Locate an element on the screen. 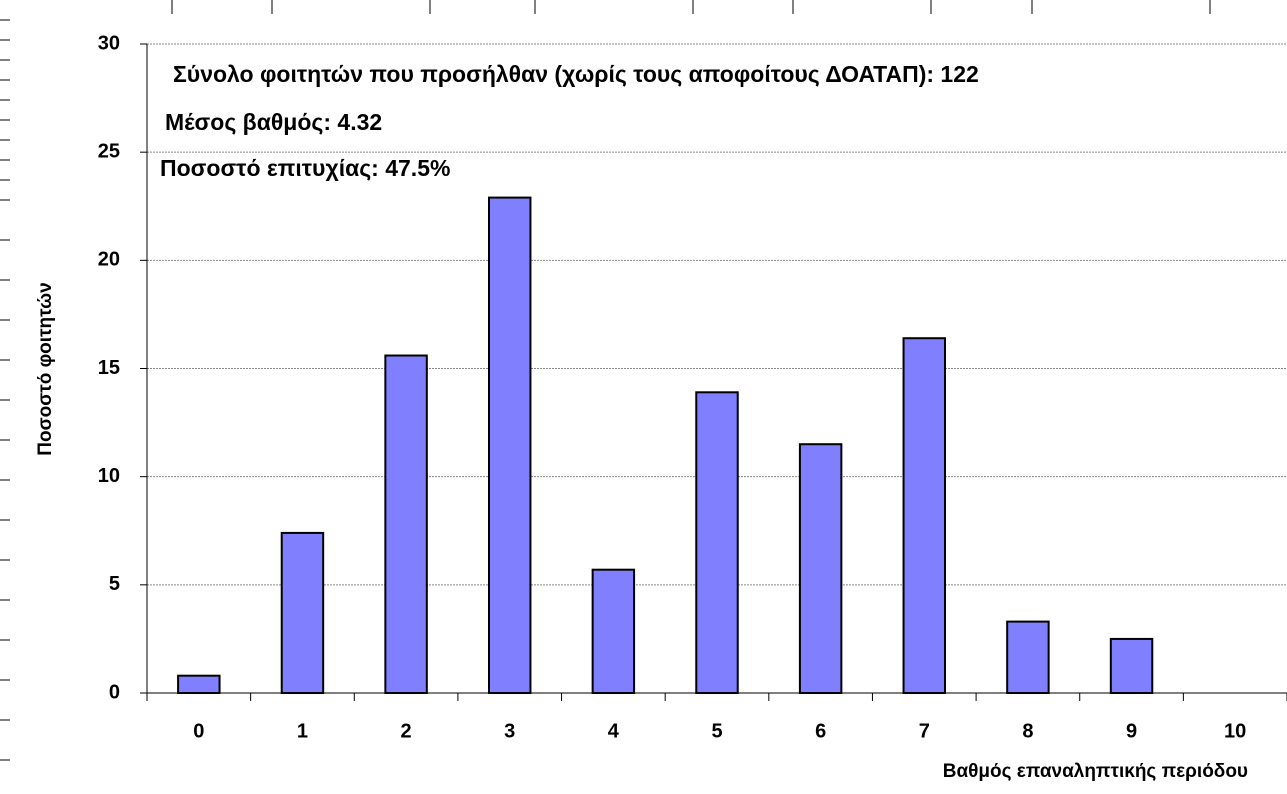  x-tick-label: 1 is located at coordinates (302, 731).